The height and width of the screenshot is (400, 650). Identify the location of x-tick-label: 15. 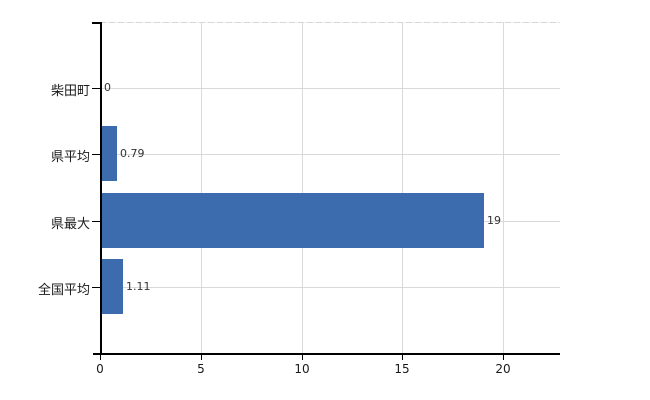
(402, 369).